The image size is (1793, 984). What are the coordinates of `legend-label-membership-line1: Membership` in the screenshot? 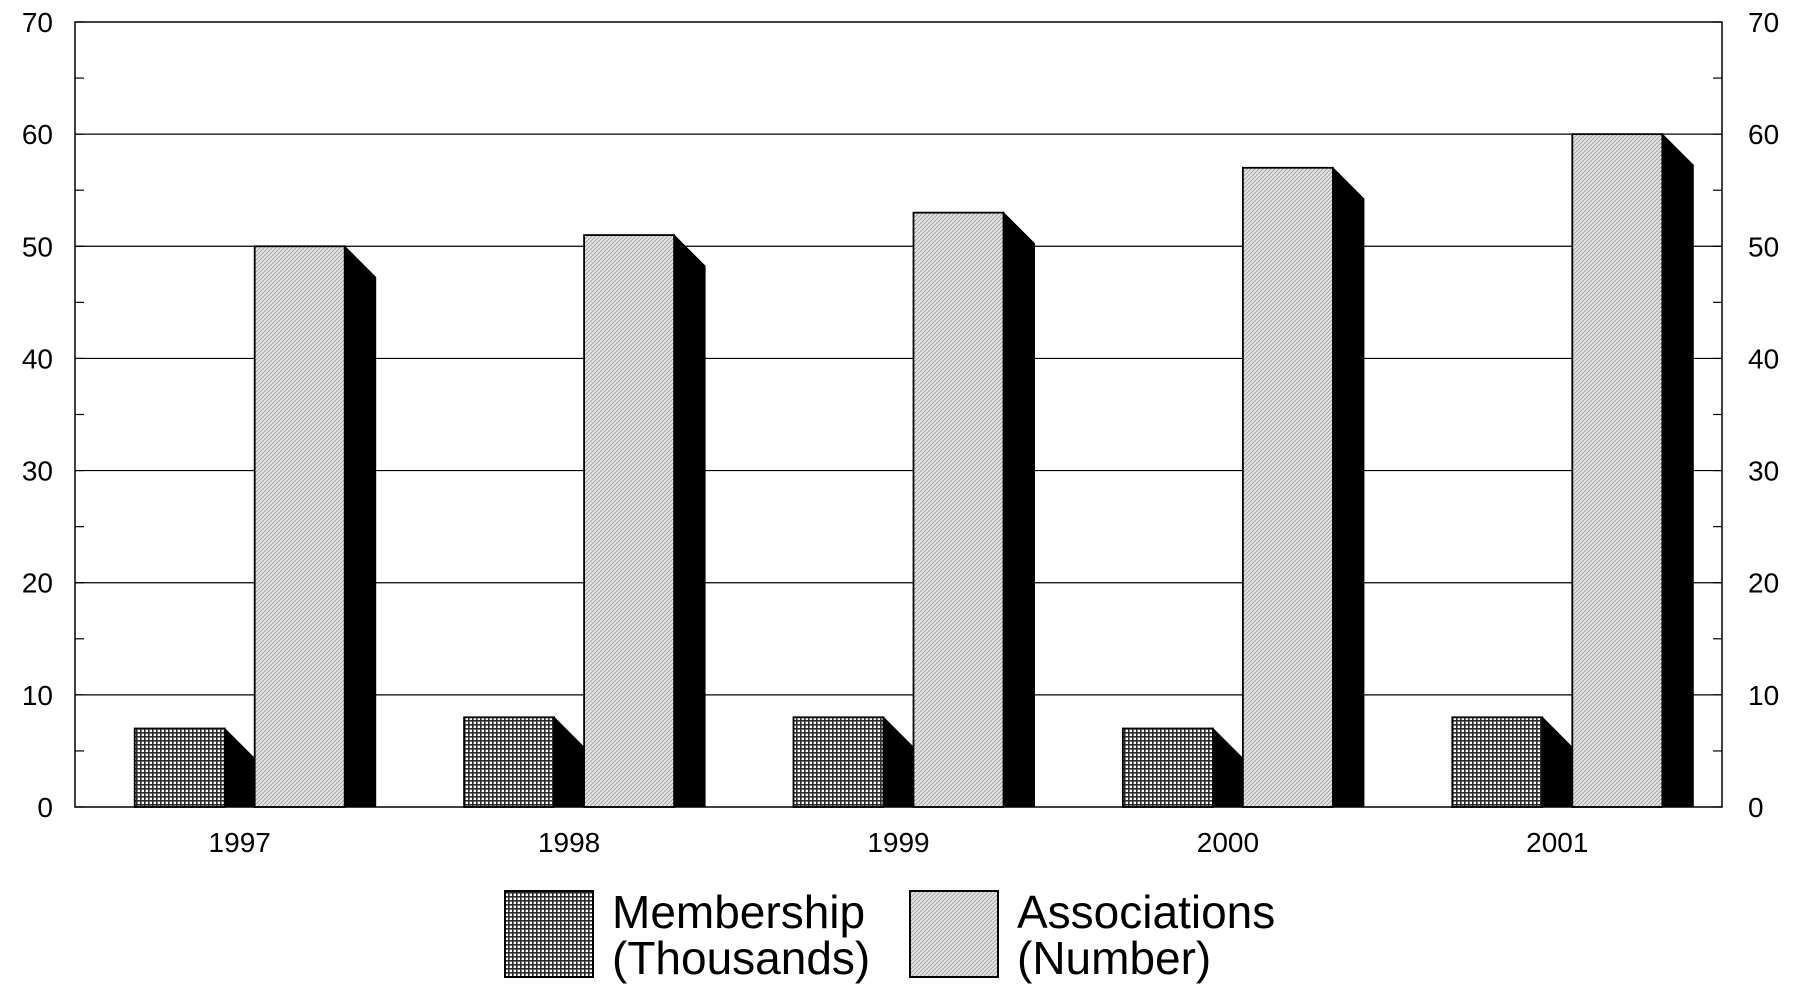 It's located at (738, 912).